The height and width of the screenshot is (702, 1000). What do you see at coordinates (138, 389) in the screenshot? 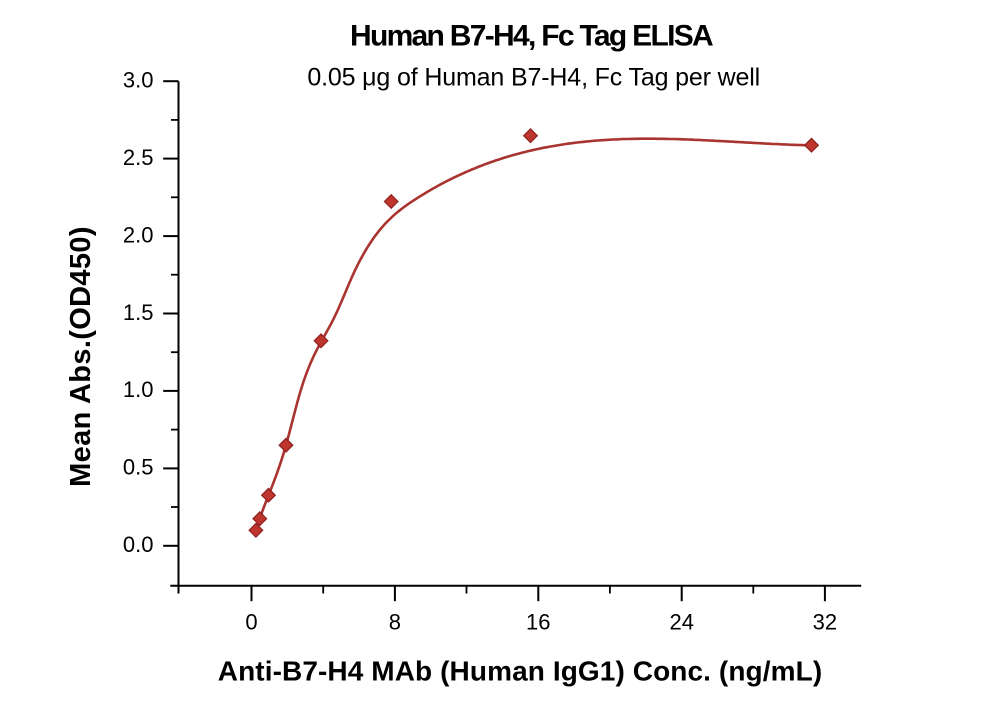
I see `svg-text: 1.0` at bounding box center [138, 389].